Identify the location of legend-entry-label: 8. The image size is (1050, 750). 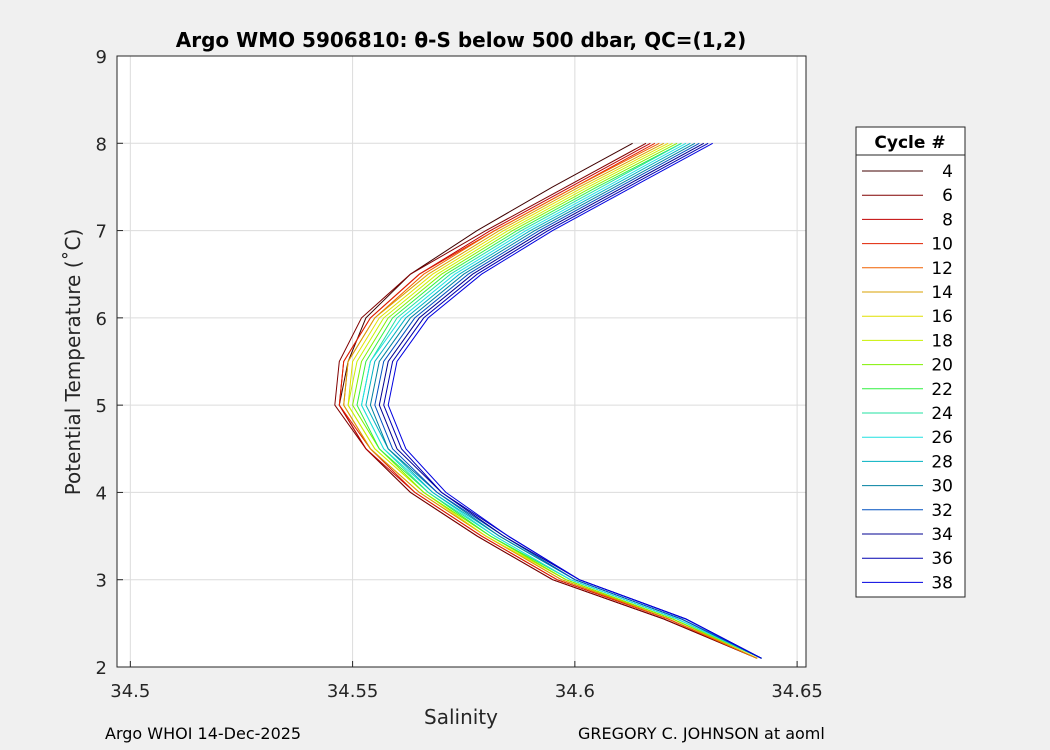
(947, 220).